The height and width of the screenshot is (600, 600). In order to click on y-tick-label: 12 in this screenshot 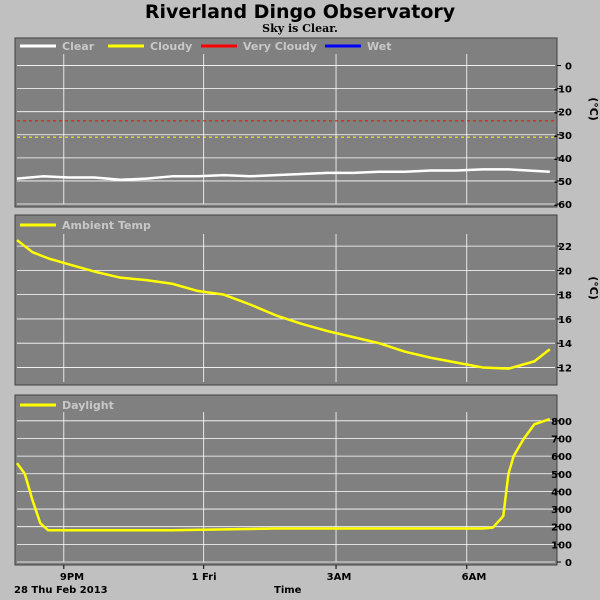, I will do `click(565, 368)`.